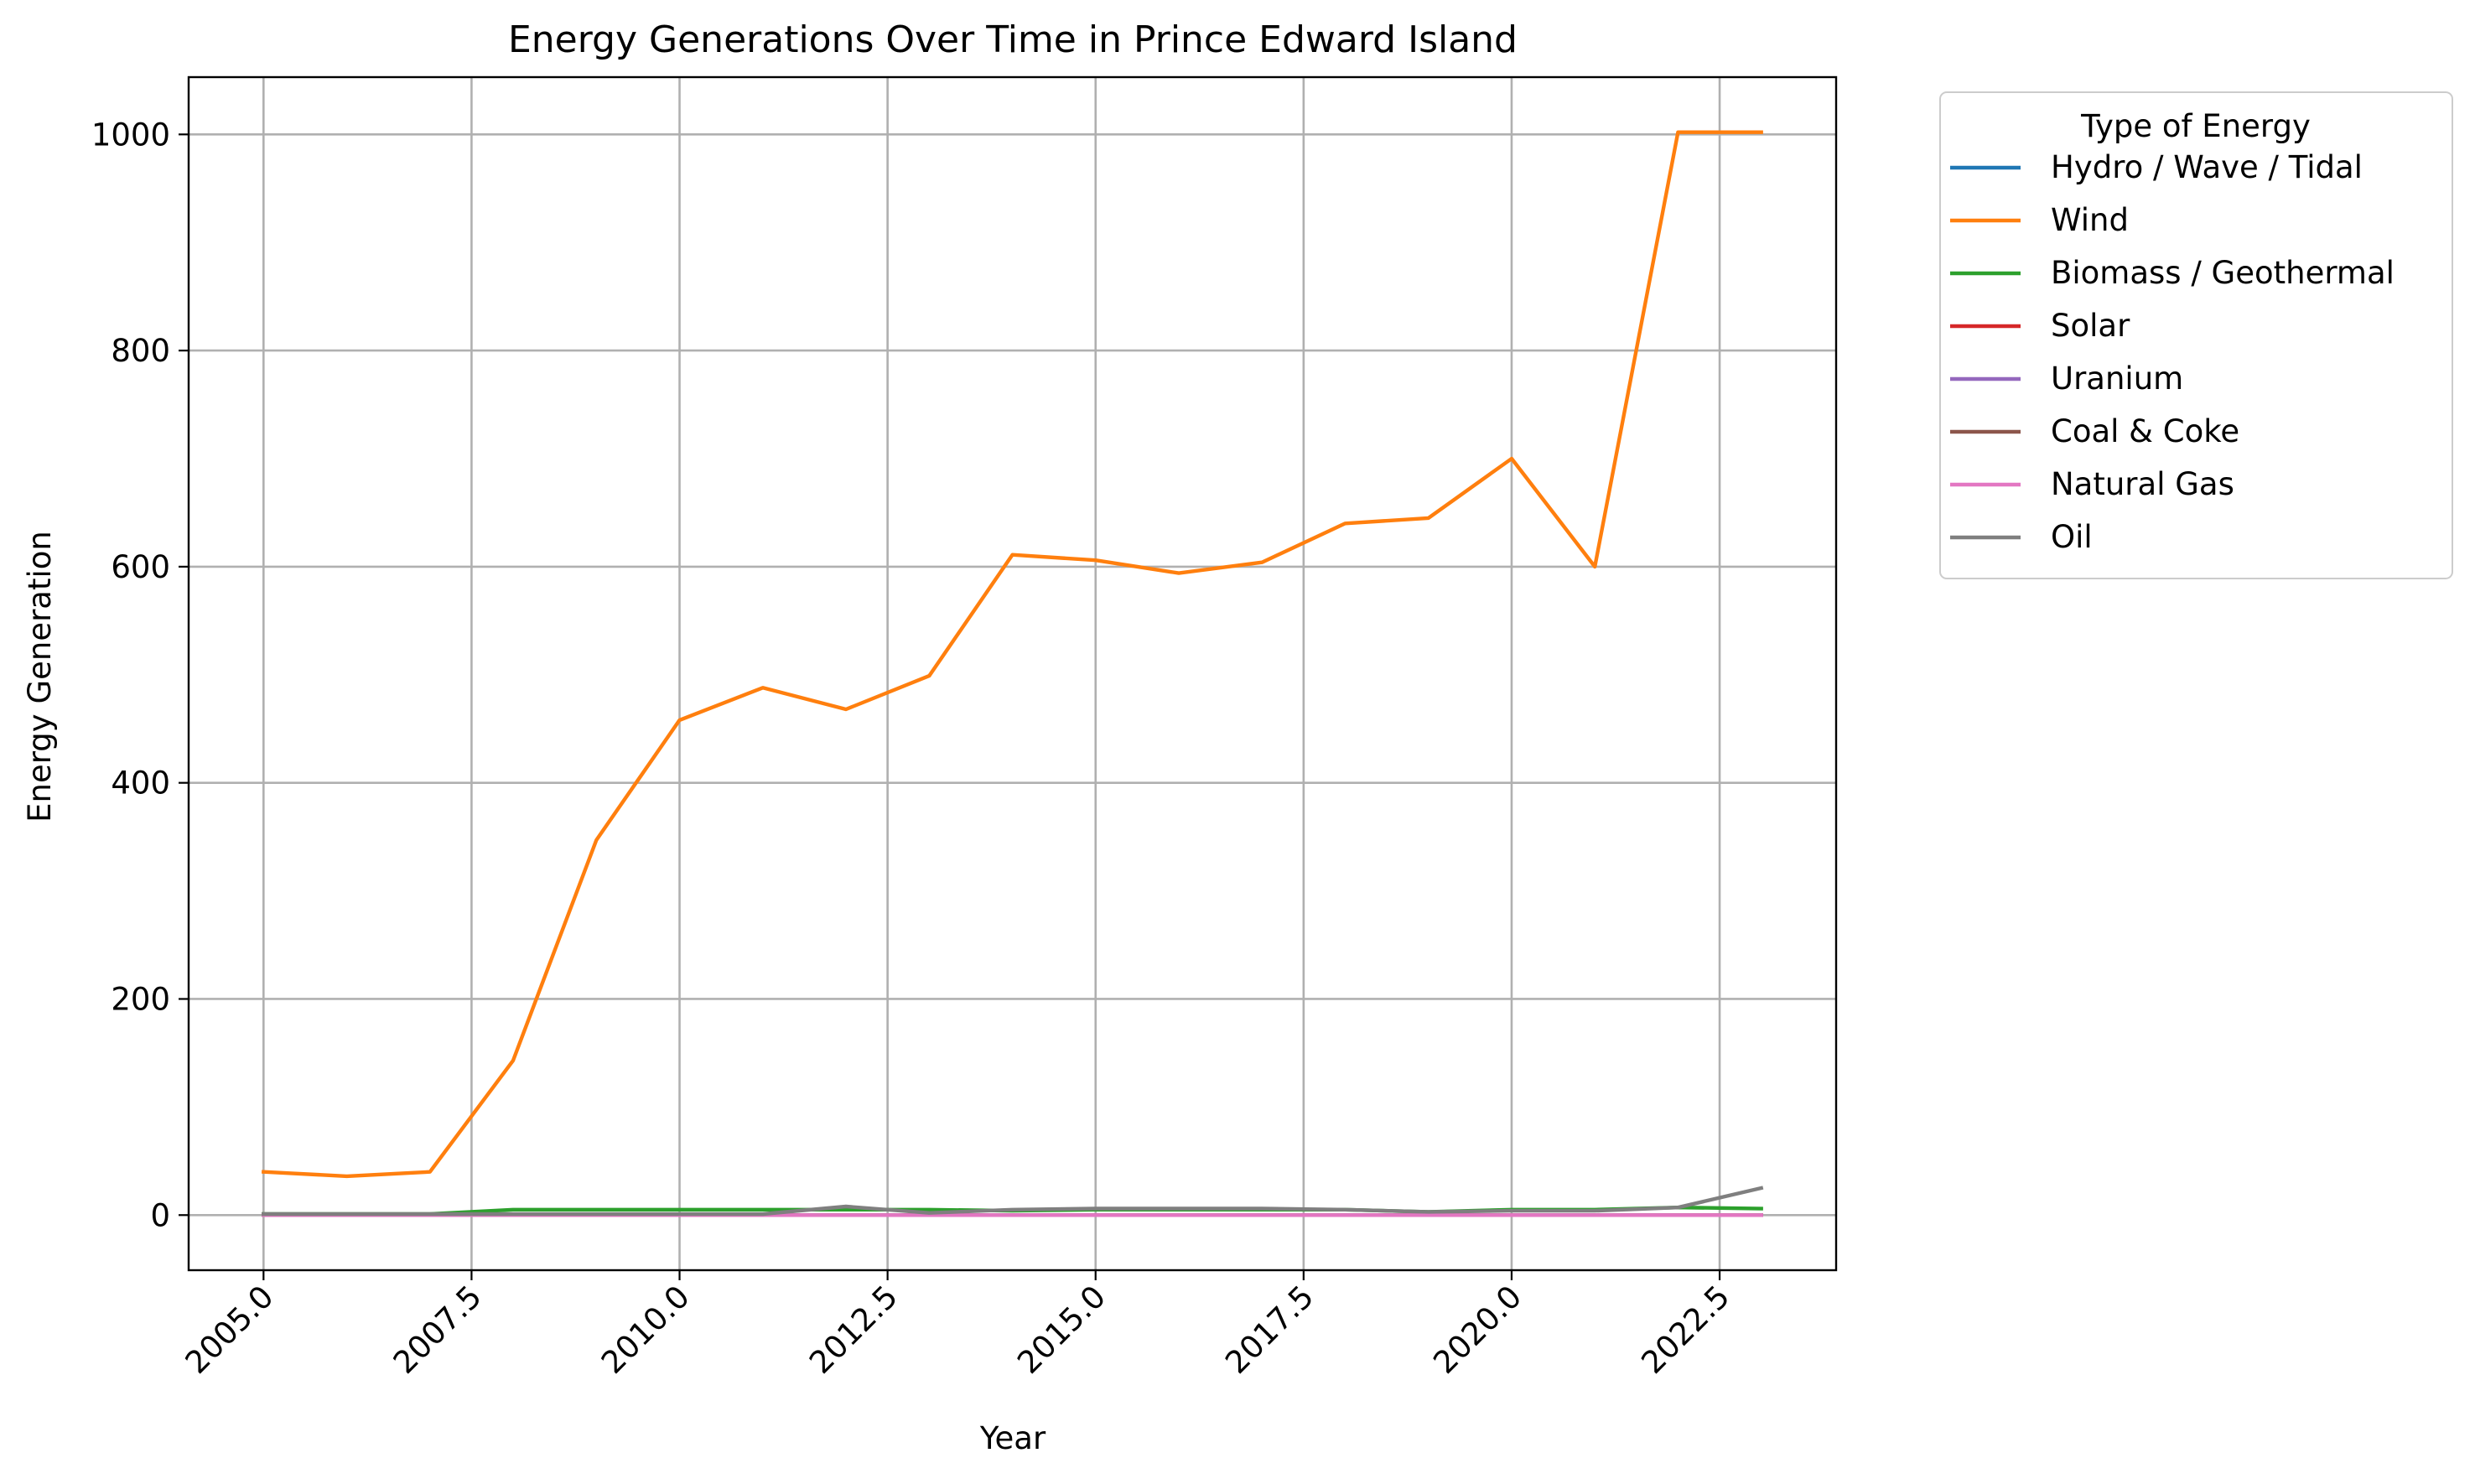 The height and width of the screenshot is (1484, 2475). I want to click on series-line-oil, so click(1013, 1201).